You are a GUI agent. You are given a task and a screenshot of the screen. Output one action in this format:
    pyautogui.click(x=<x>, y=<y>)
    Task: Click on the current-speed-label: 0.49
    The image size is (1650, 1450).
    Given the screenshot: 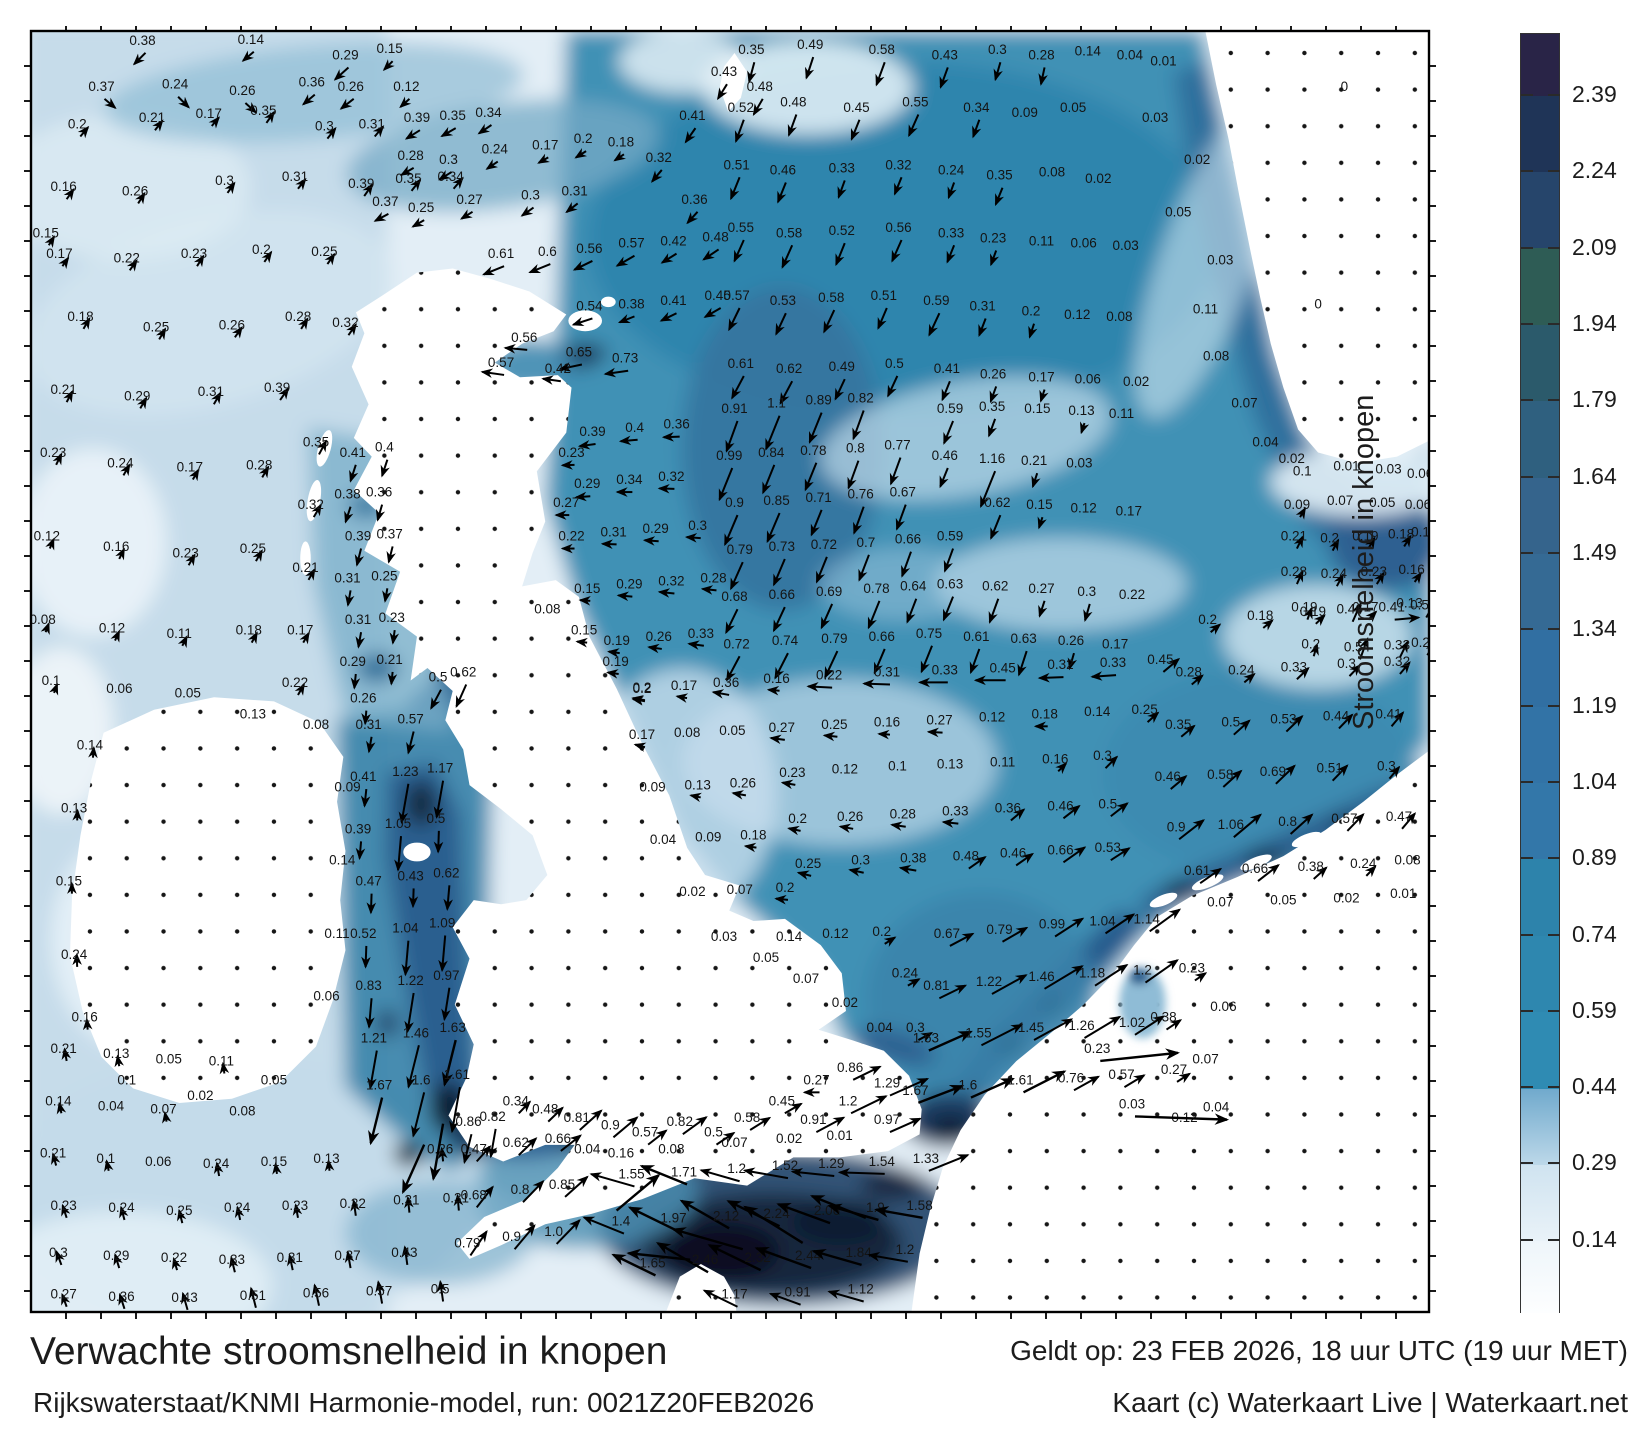 What is the action you would take?
    pyautogui.click(x=810, y=44)
    